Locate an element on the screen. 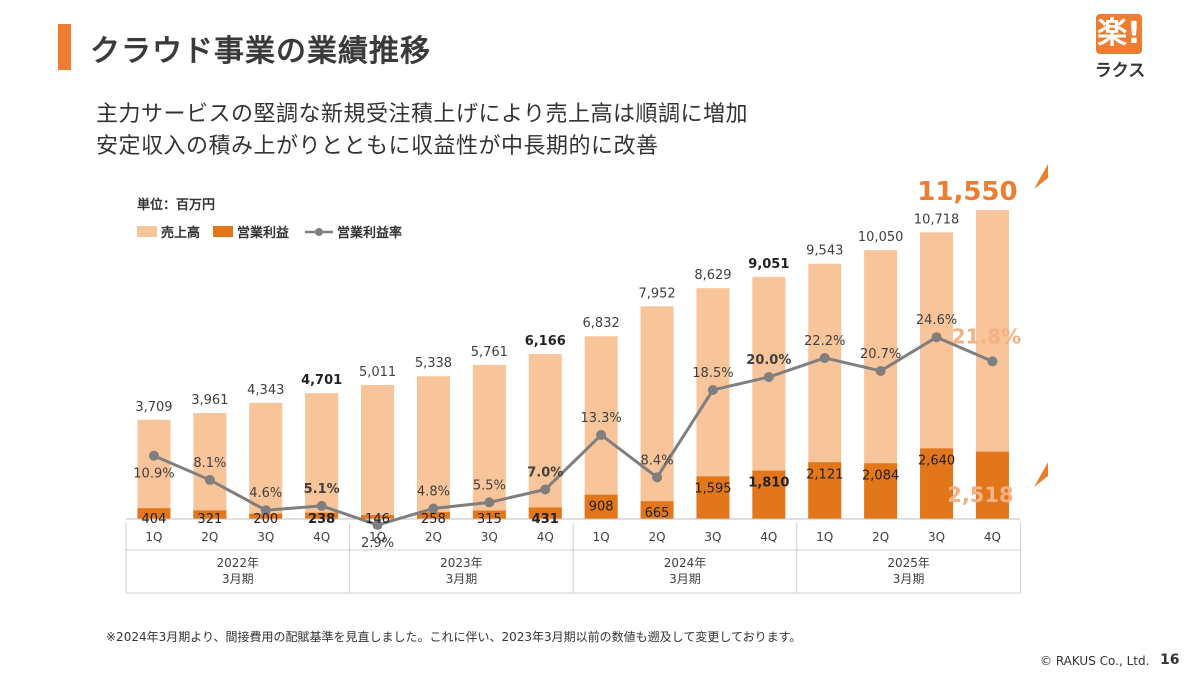 The height and width of the screenshot is (675, 1200). sales-value-label: 6,166 is located at coordinates (545, 341).